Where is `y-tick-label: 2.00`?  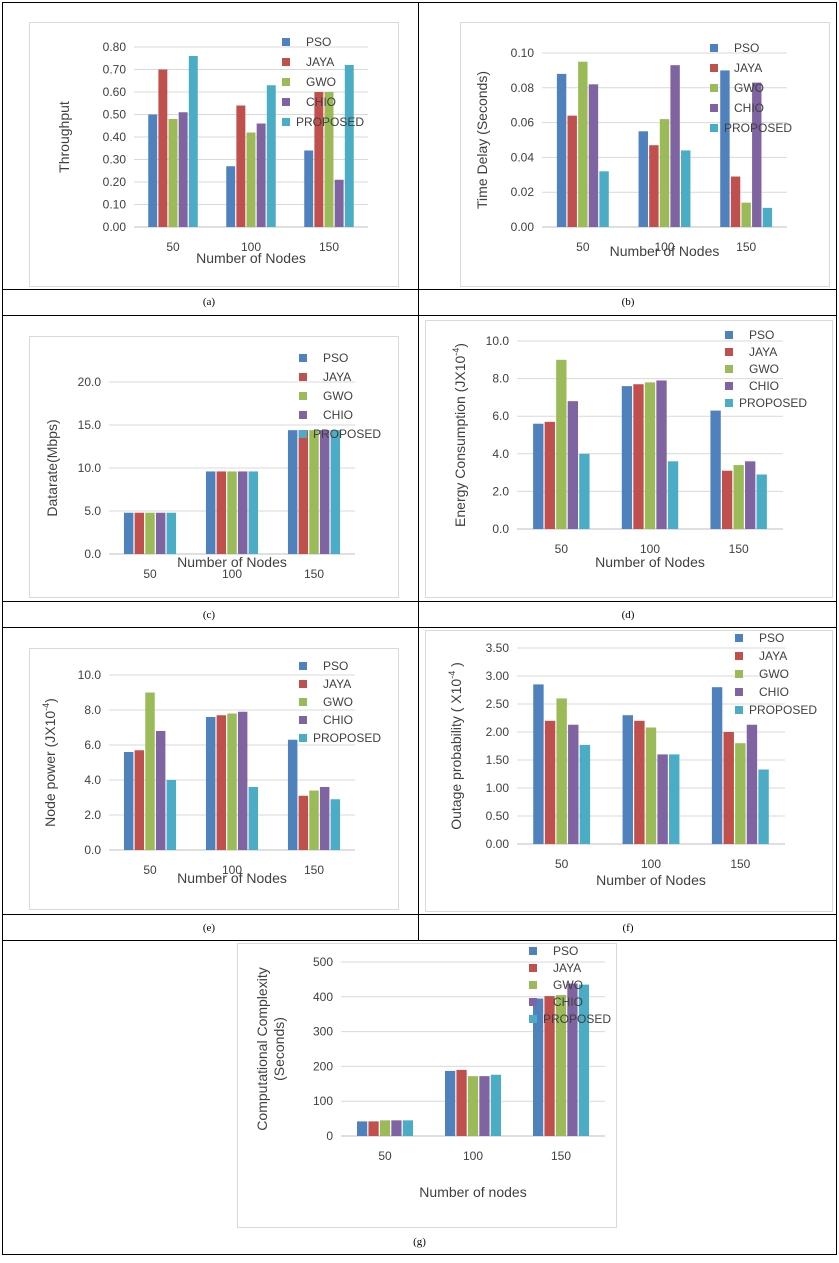 y-tick-label: 2.00 is located at coordinates (498, 732).